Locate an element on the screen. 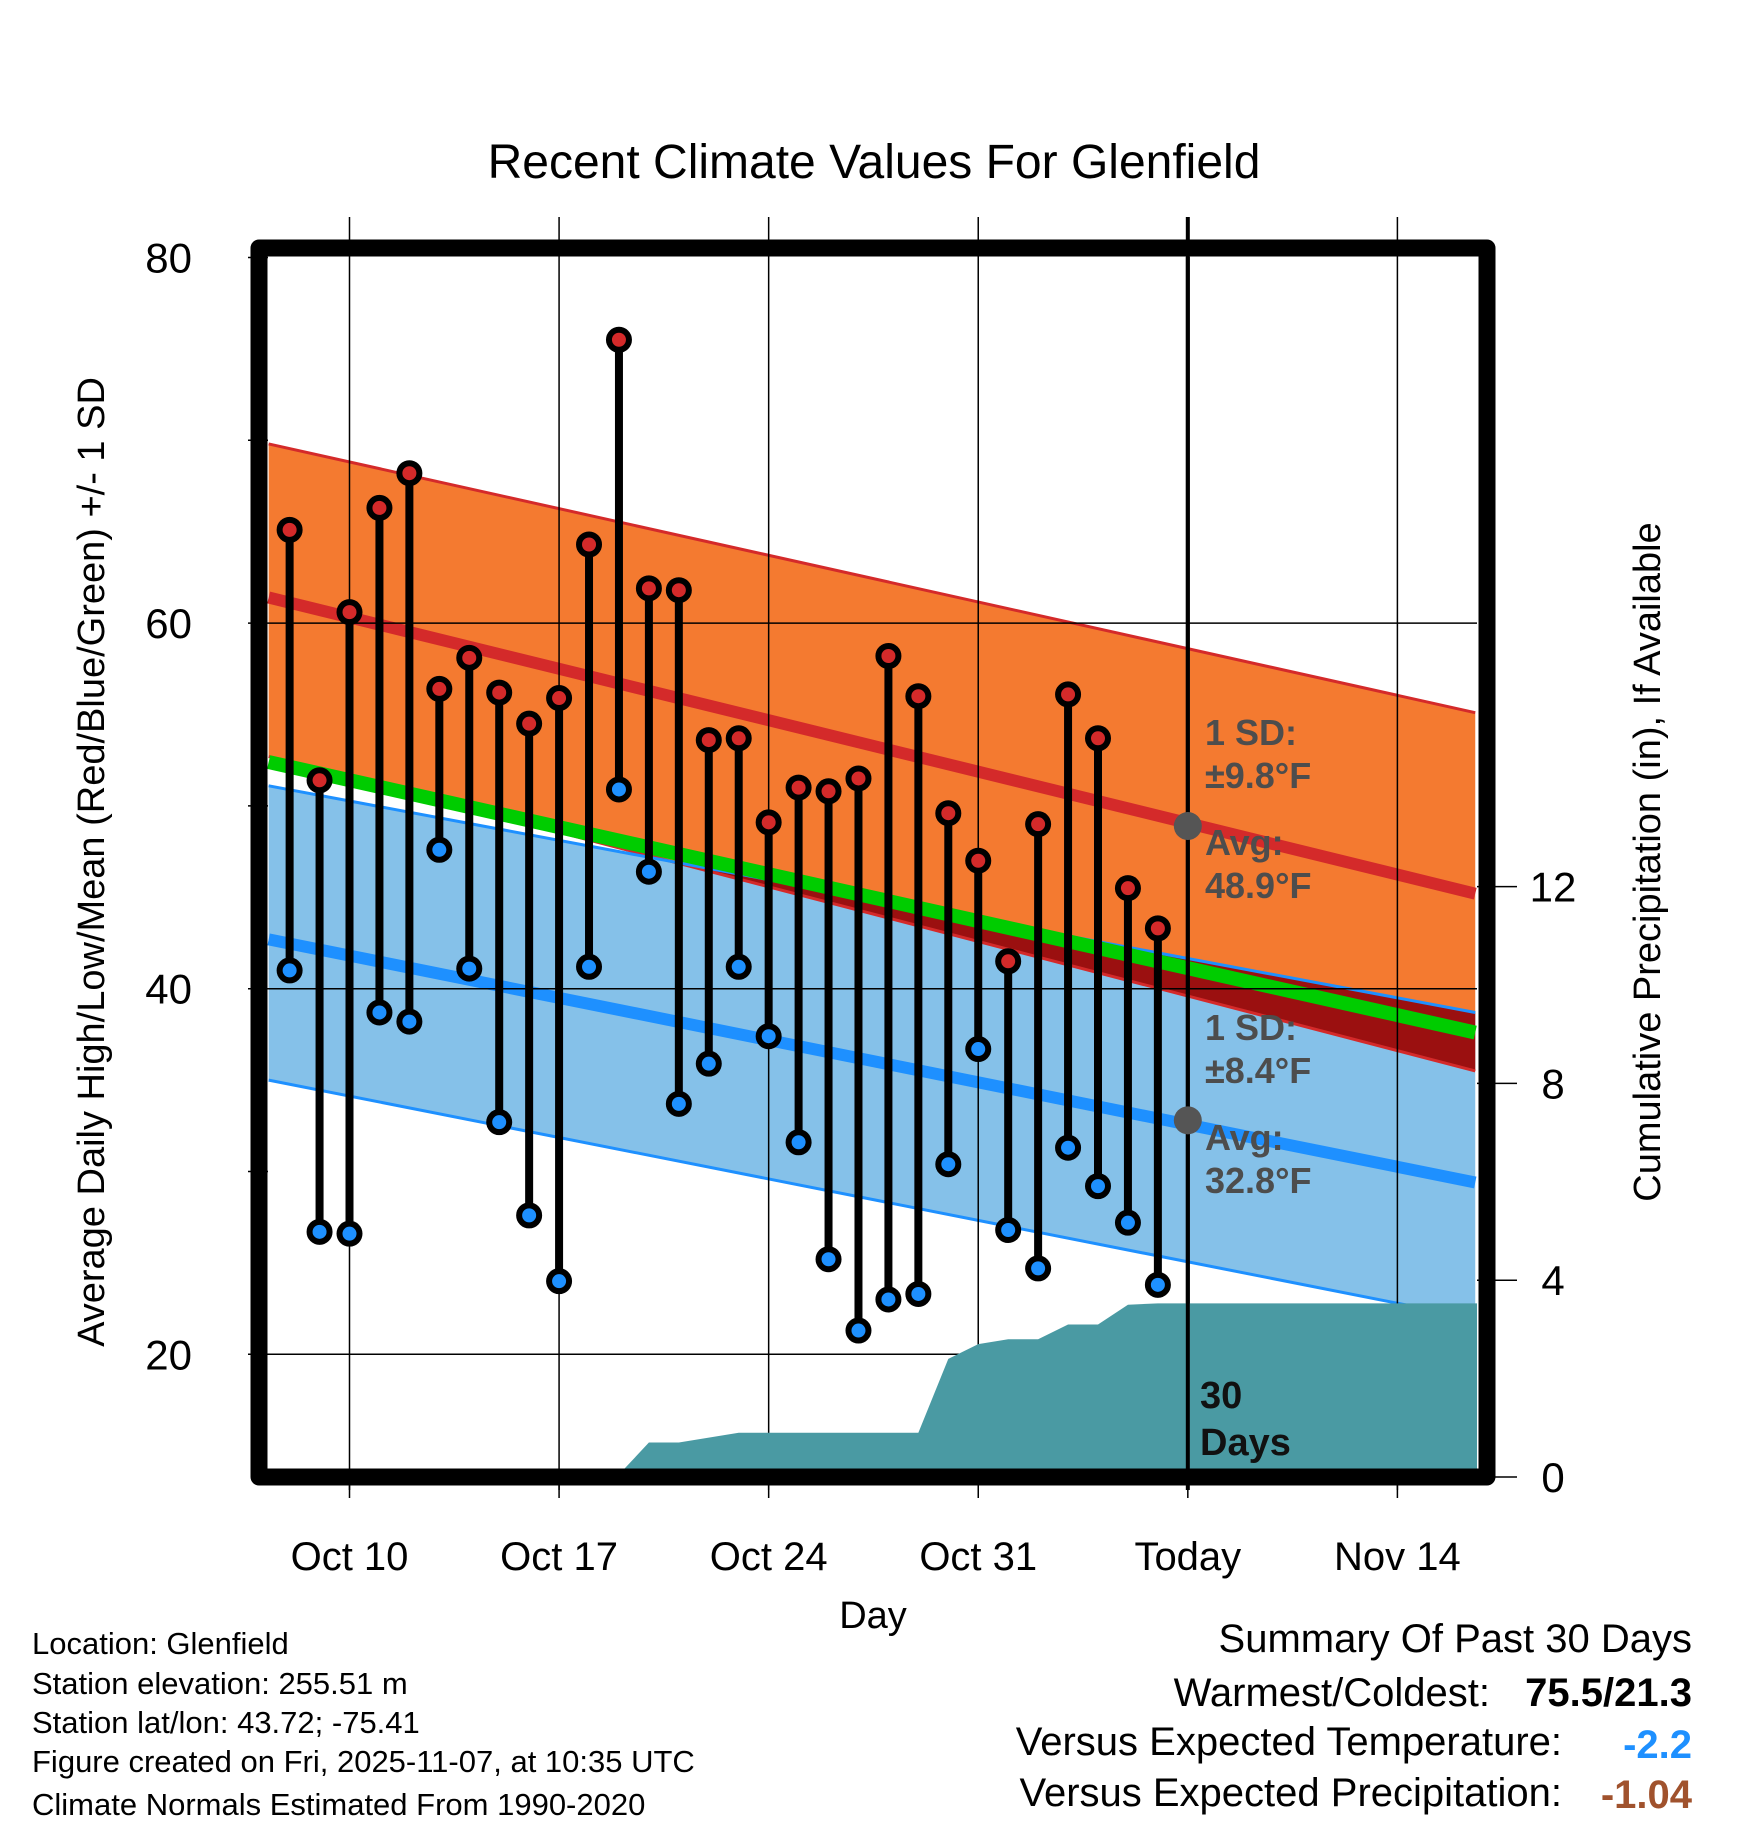 The image size is (1748, 1828). info-location: Location: Glenfield is located at coordinates (160, 1643).